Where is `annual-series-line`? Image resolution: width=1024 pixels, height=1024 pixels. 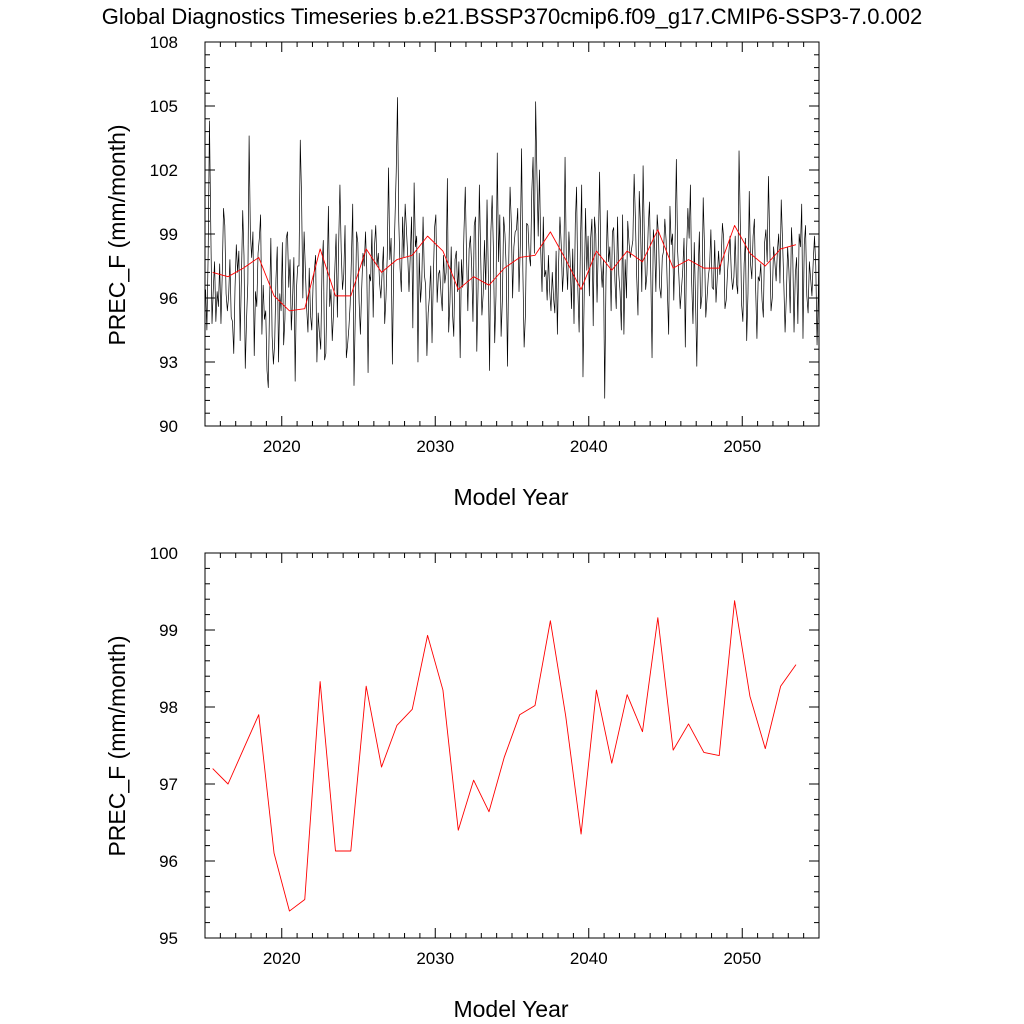
annual-series-line is located at coordinates (504, 268).